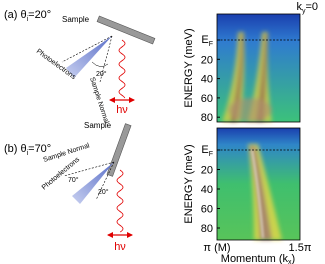 The width and height of the screenshot is (325, 264). Describe the element at coordinates (73, 180) in the screenshot. I see `angle-label: 70°` at that location.